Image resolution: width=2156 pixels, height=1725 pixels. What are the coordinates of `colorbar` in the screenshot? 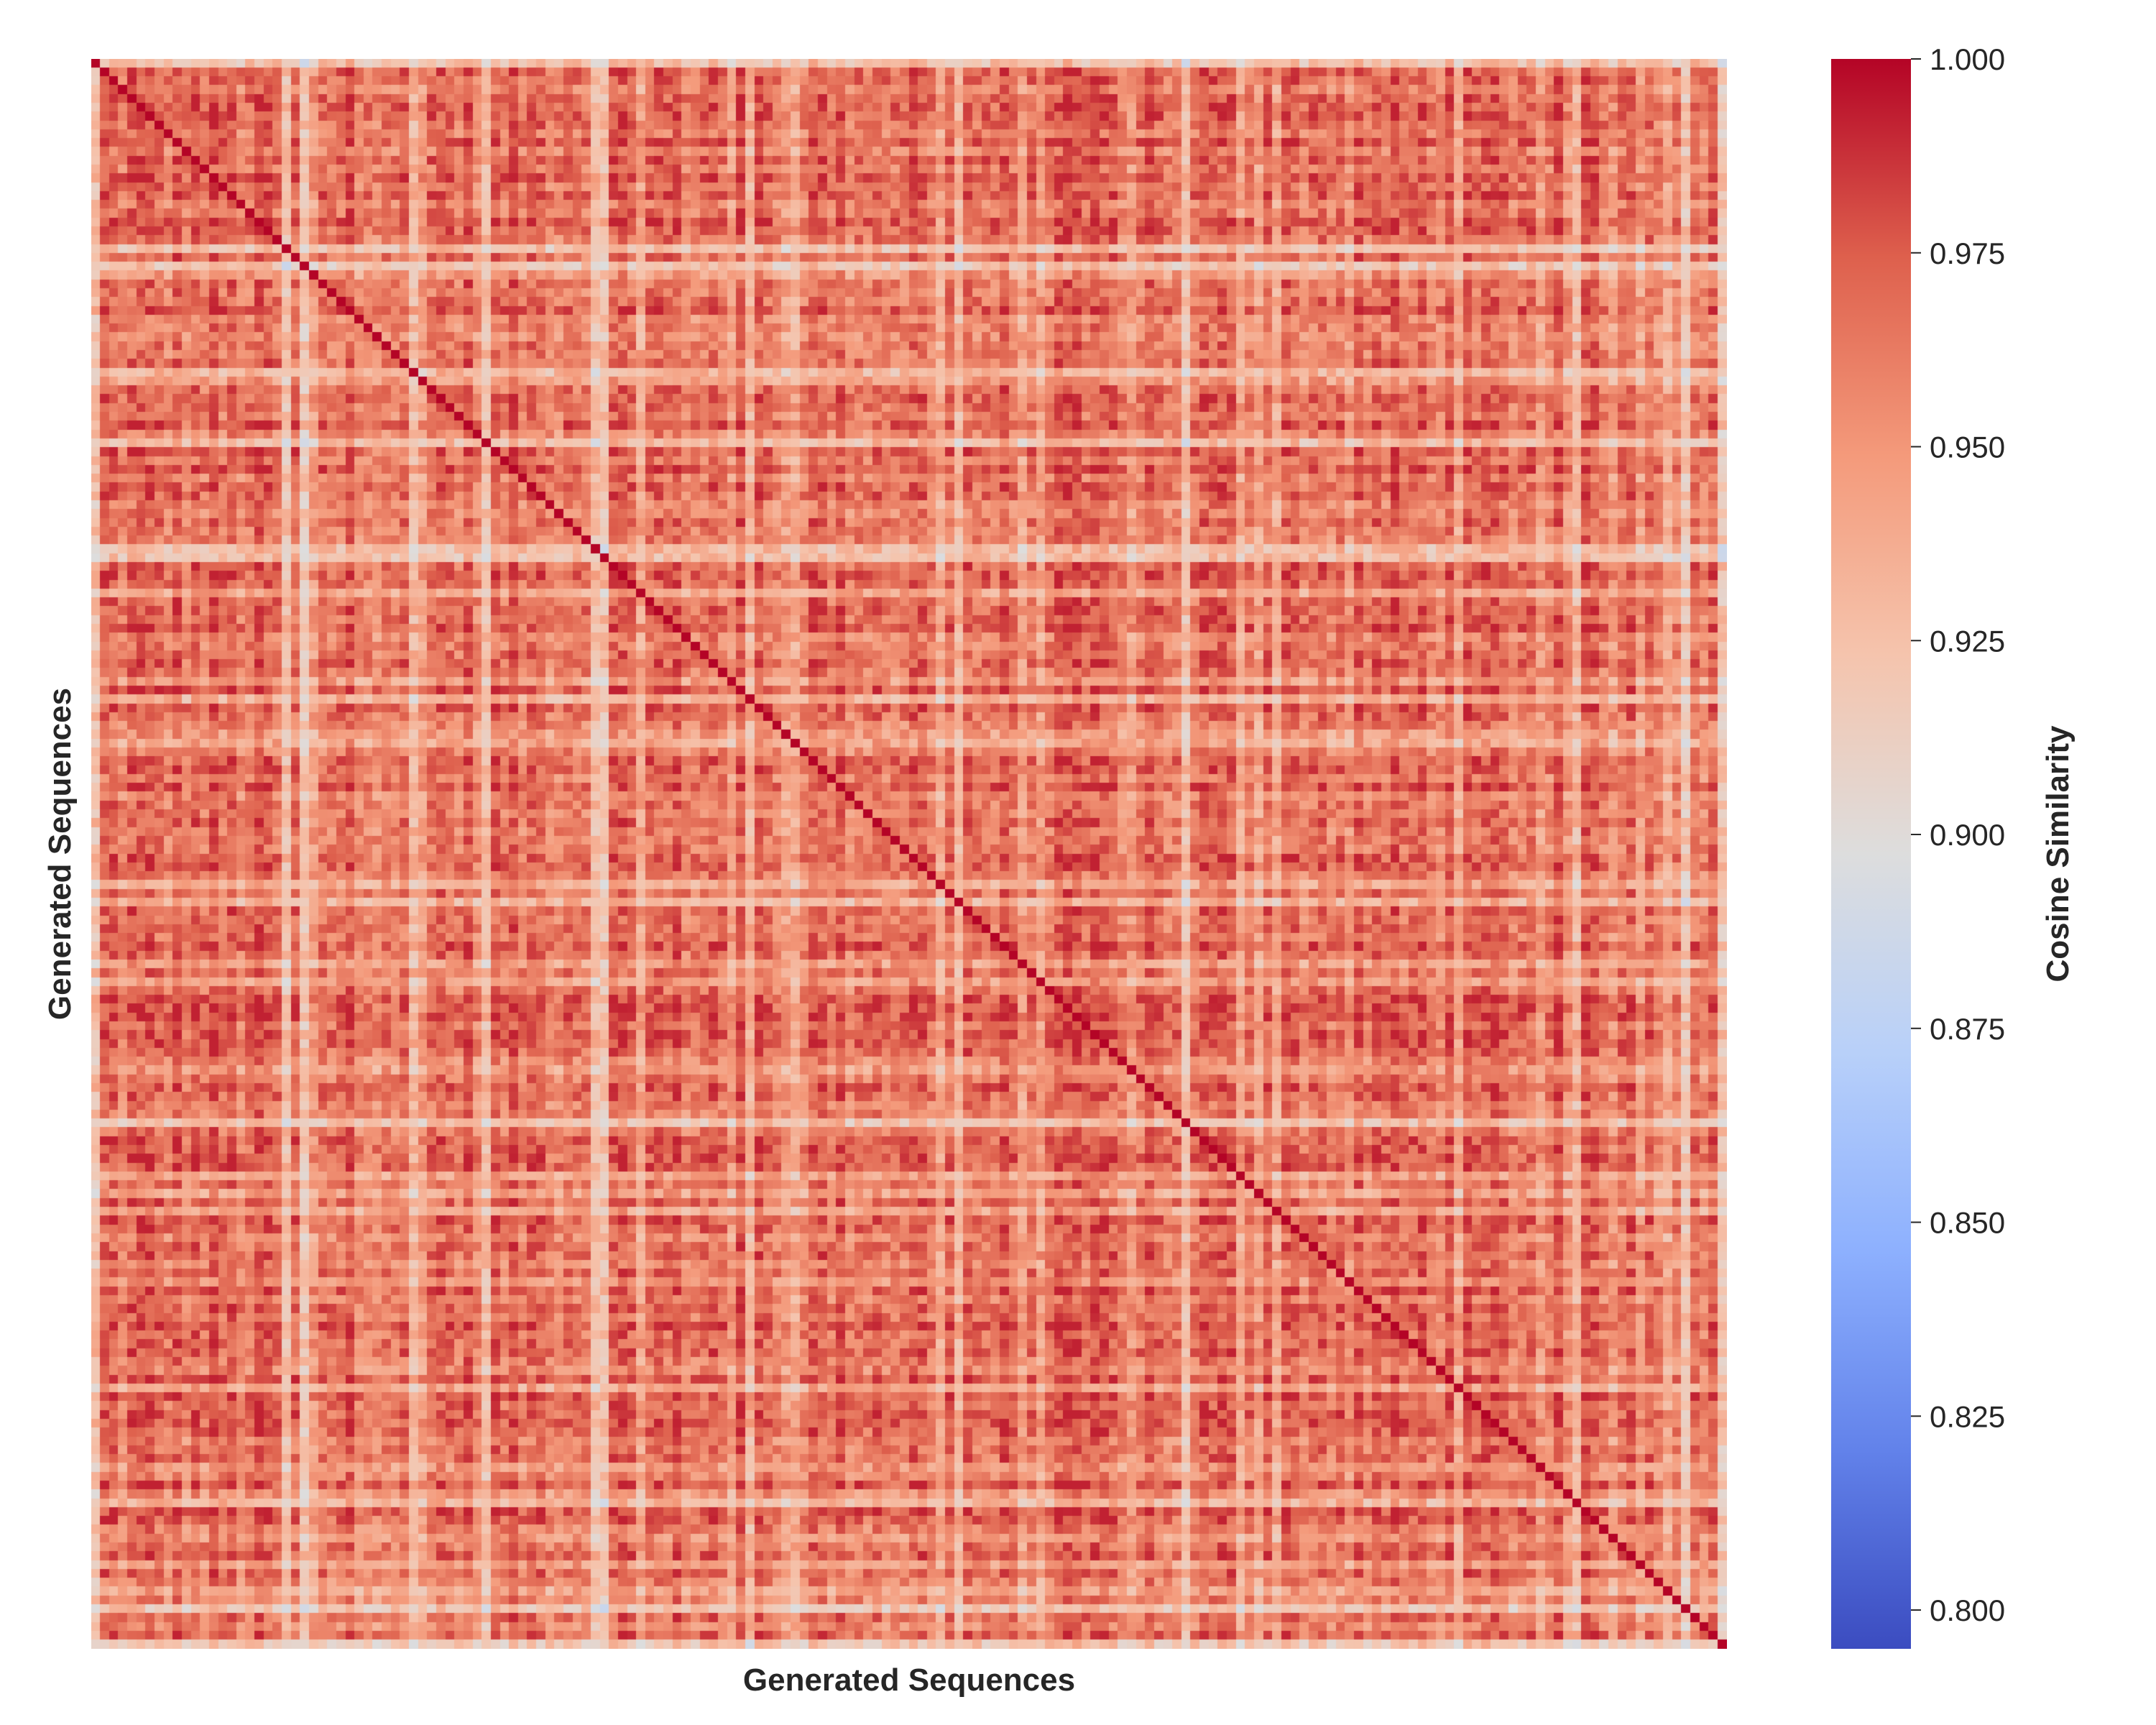 It's located at (1871, 854).